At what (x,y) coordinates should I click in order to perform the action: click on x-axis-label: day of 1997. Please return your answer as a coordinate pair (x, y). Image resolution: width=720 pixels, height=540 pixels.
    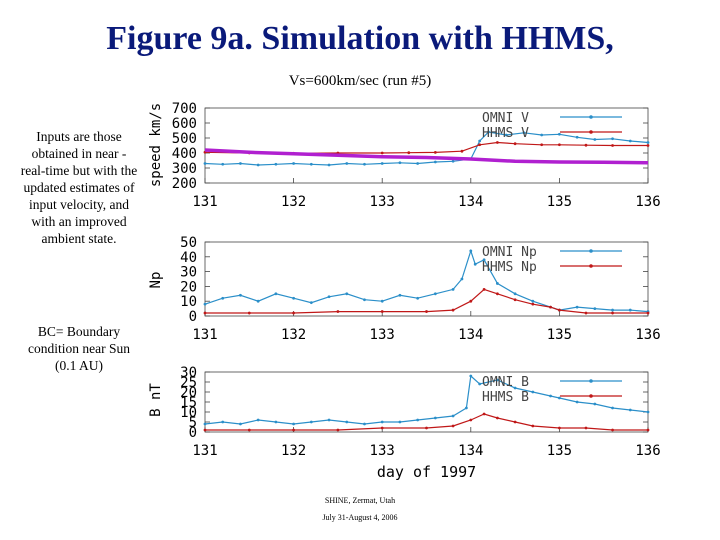
    Looking at the image, I should click on (426, 472).